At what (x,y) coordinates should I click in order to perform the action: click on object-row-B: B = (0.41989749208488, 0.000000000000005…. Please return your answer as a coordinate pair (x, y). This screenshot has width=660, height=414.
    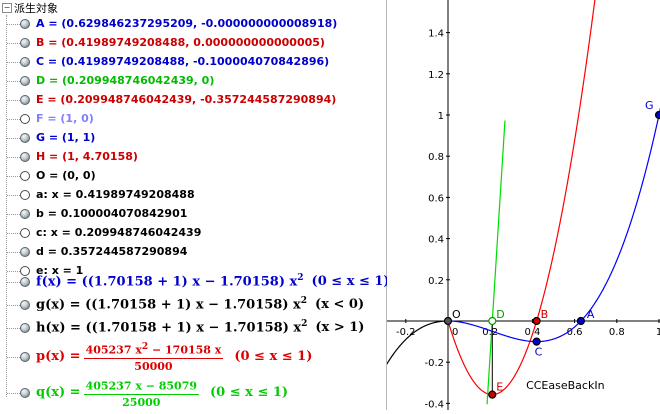
    Looking at the image, I should click on (193, 42).